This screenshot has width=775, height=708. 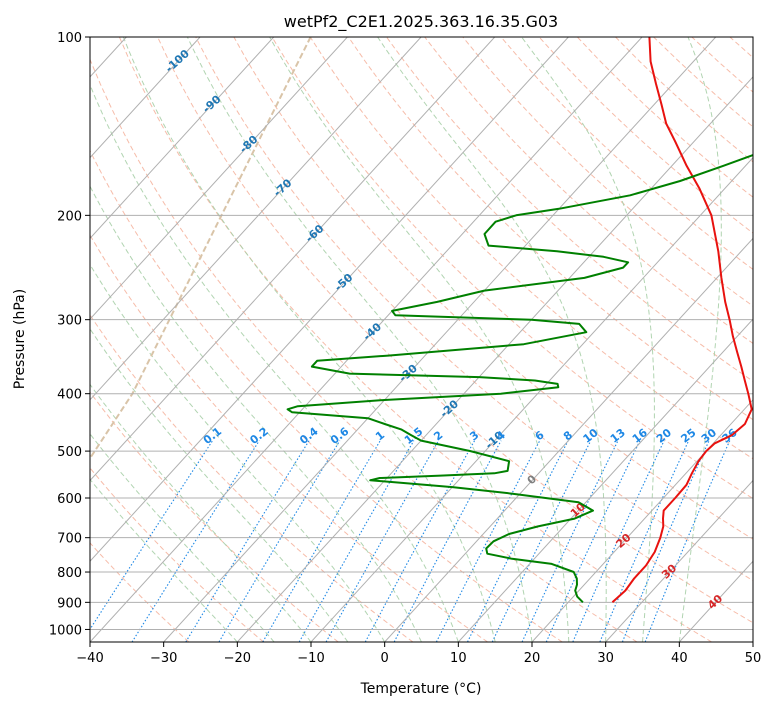 What do you see at coordinates (69, 603) in the screenshot?
I see `y-tick-label: 900` at bounding box center [69, 603].